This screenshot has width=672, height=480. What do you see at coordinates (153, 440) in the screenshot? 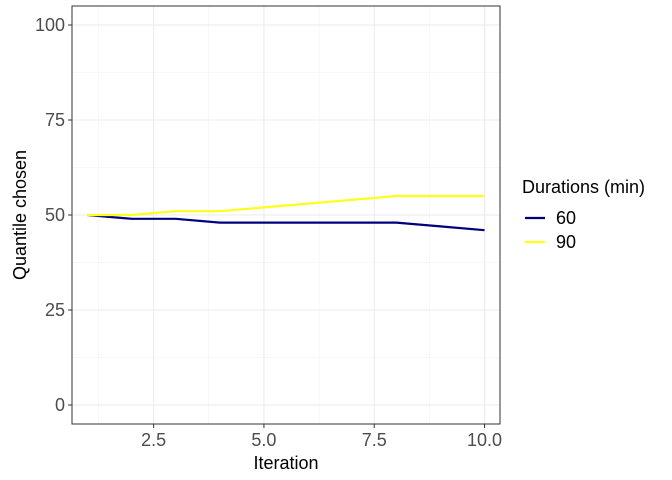
I see `x-tick-label: 2.5` at bounding box center [153, 440].